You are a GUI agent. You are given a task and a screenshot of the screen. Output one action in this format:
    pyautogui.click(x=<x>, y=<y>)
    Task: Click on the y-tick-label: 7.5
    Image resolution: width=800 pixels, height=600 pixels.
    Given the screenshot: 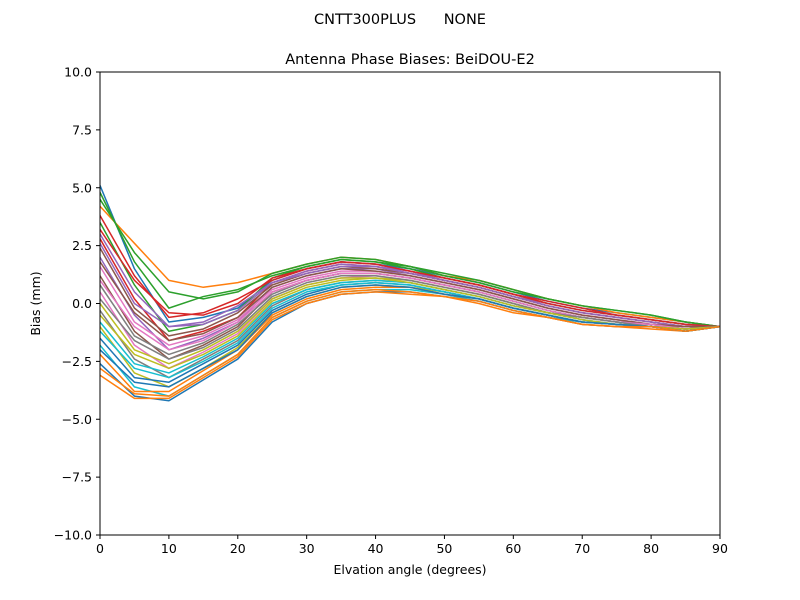 What is the action you would take?
    pyautogui.click(x=82, y=129)
    